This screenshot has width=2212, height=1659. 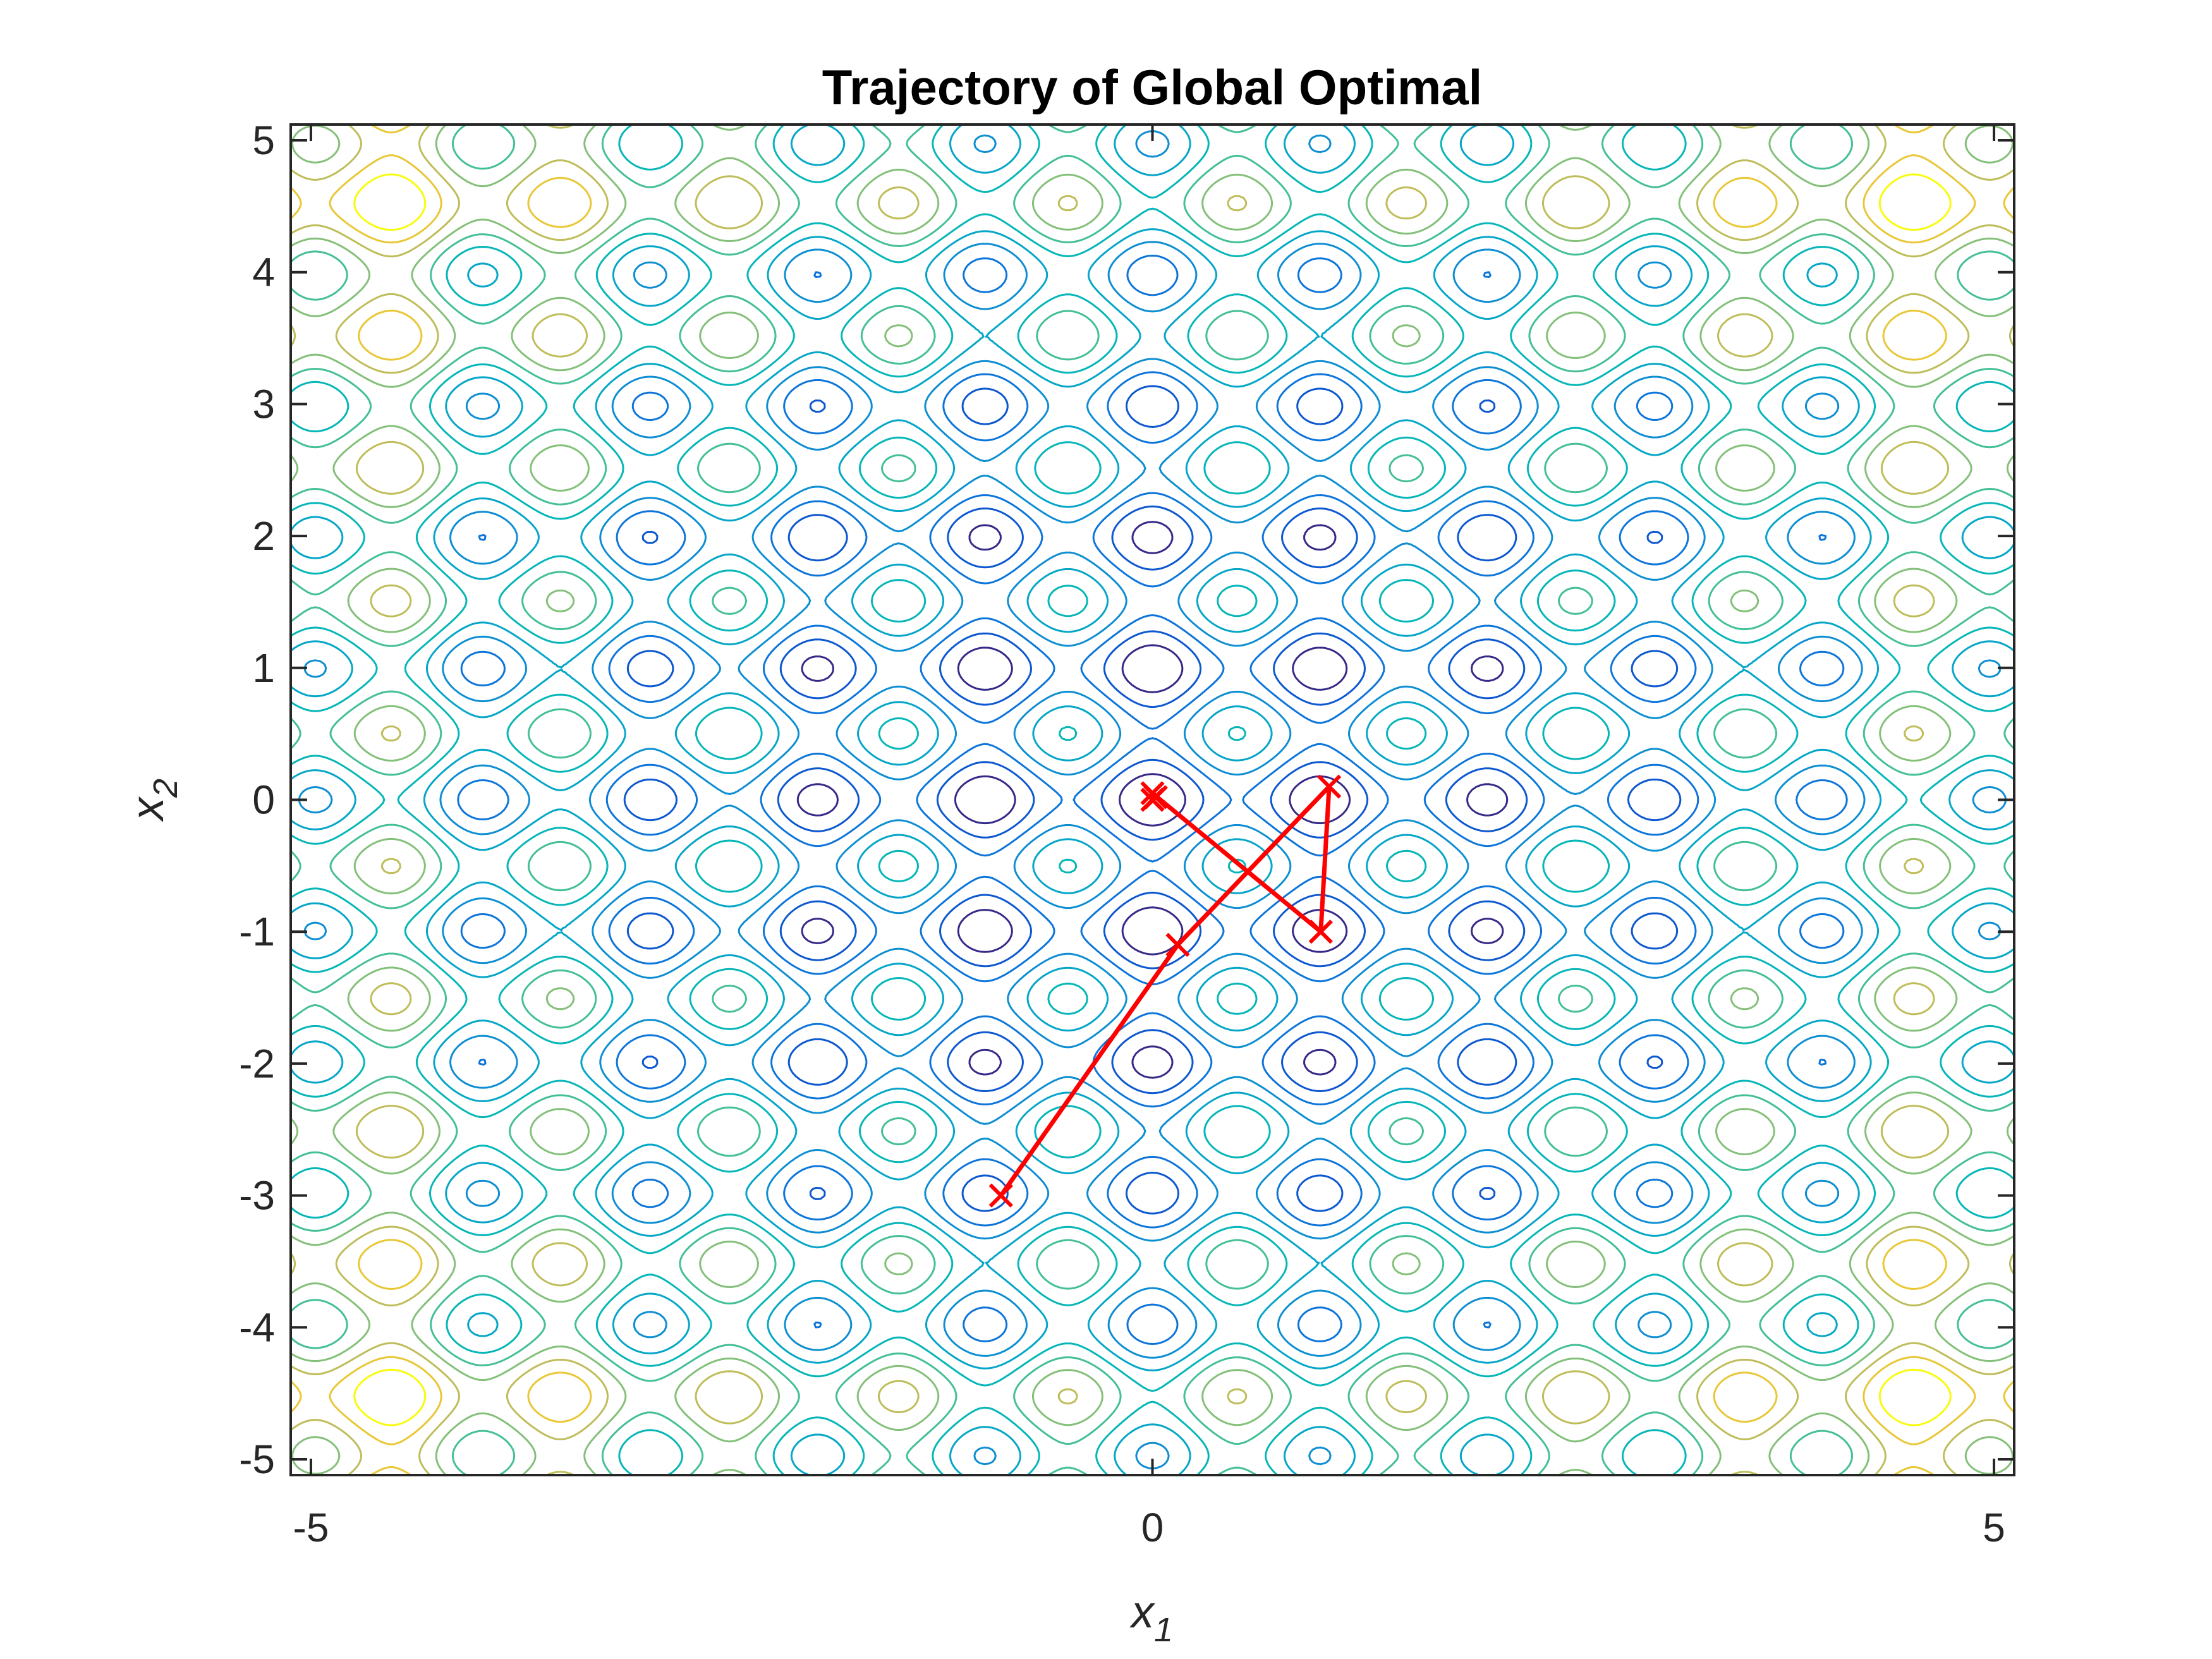 I want to click on y-tick-label: 2, so click(x=263, y=536).